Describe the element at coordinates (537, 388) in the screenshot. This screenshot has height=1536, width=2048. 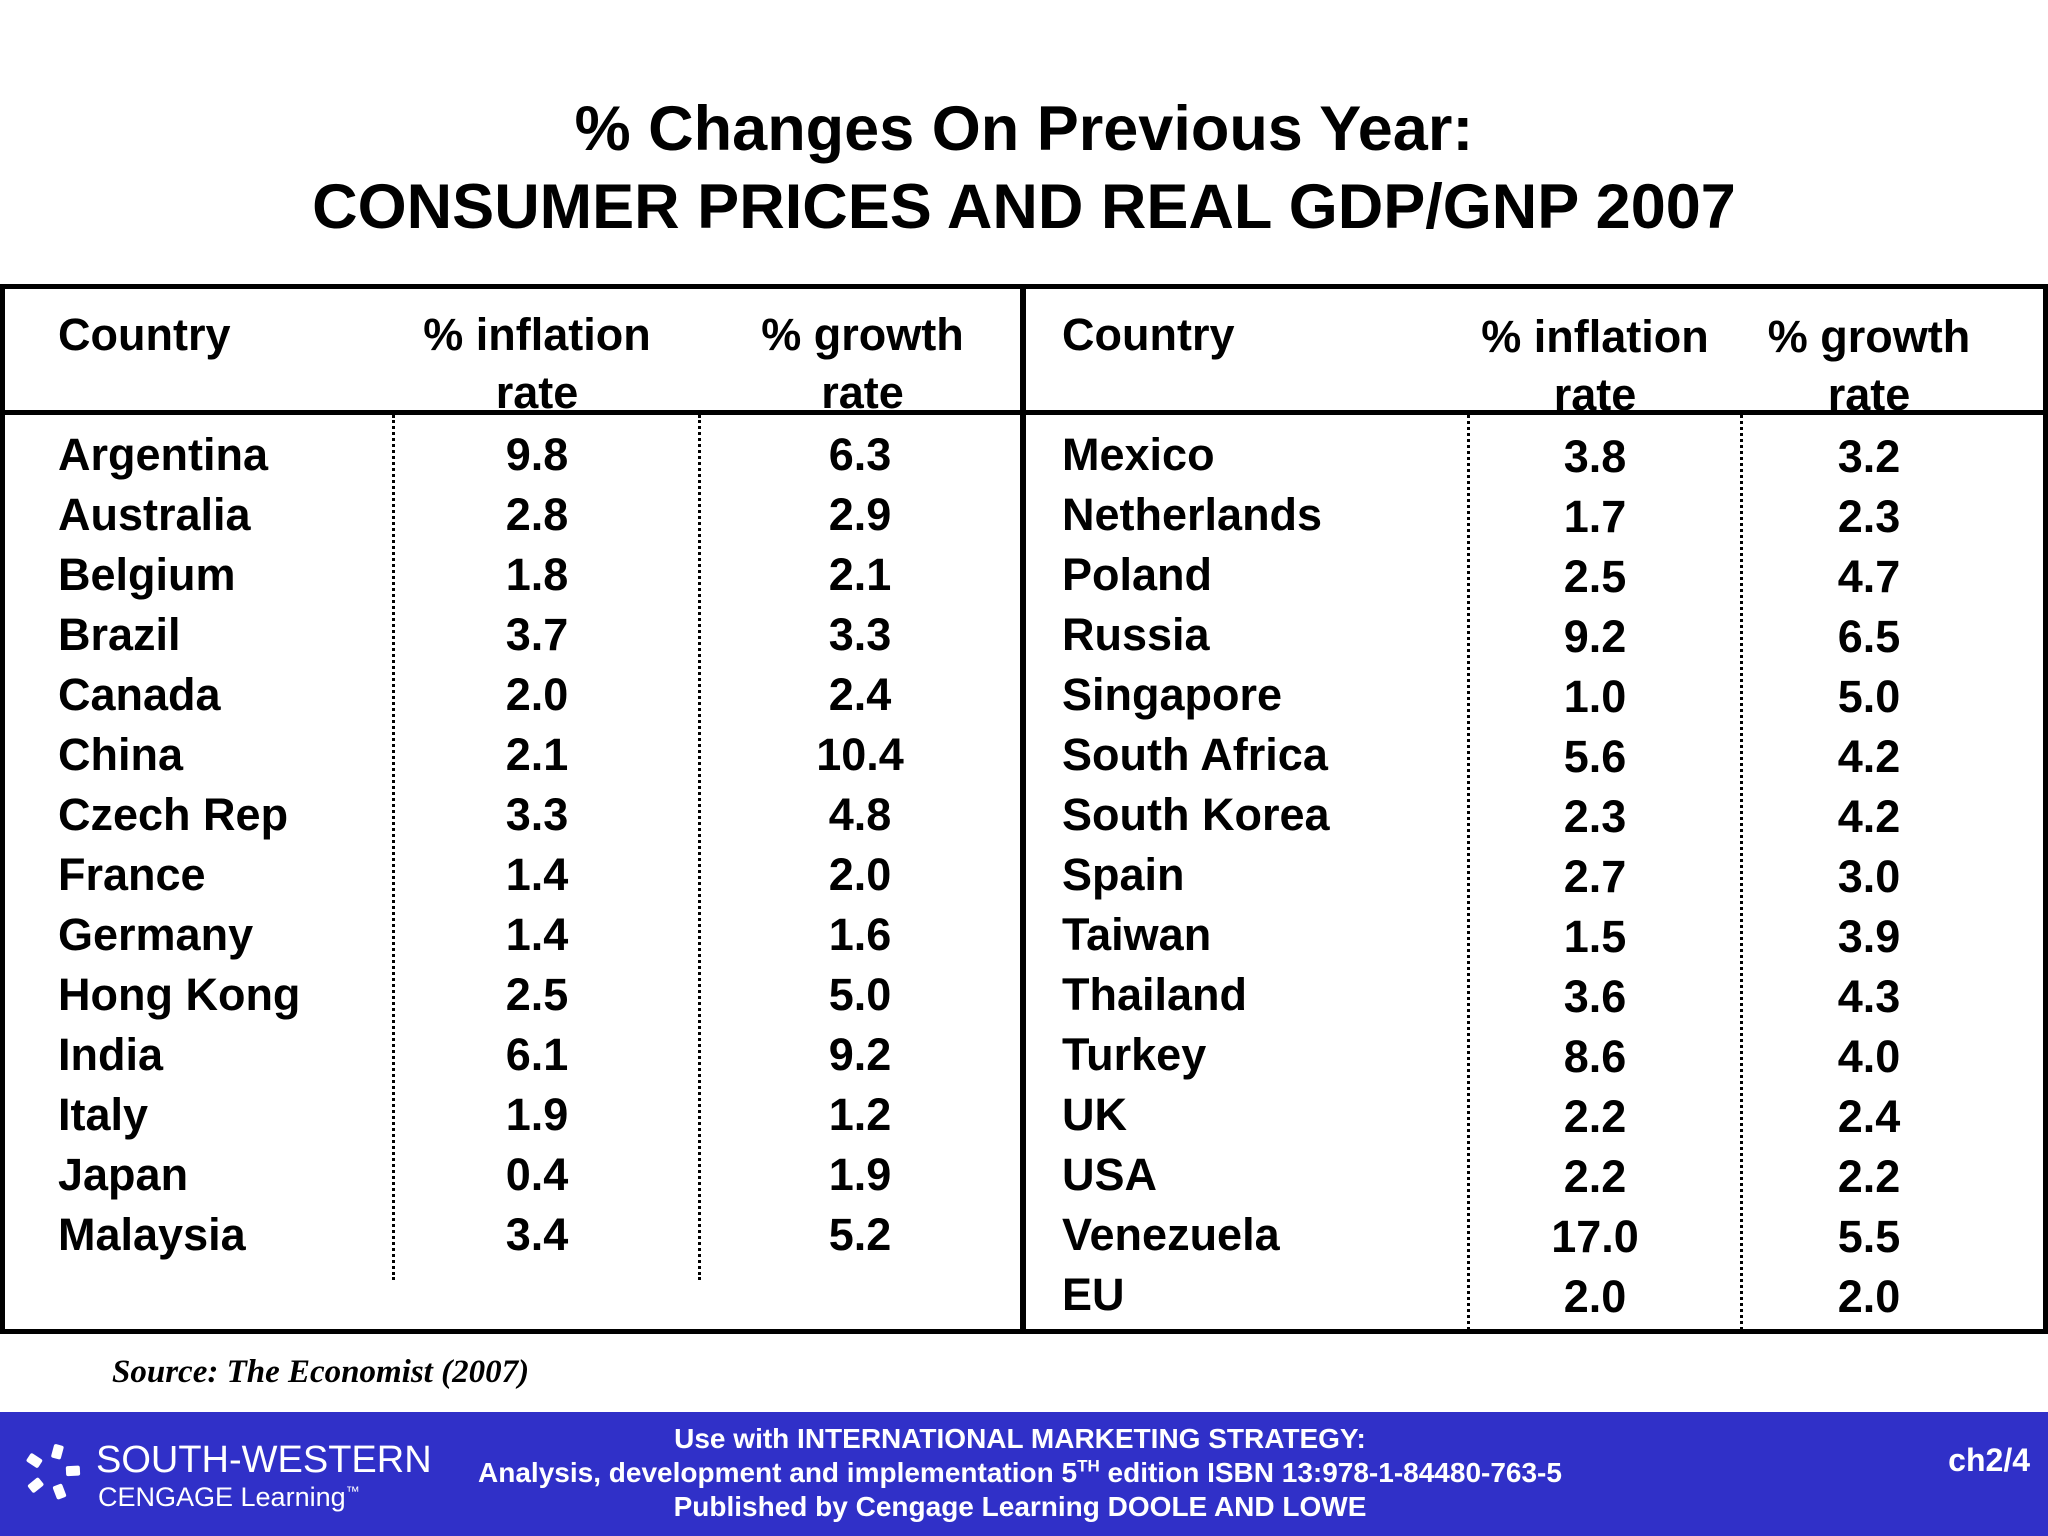
I see `left-header-inflation-rate: rate` at that location.